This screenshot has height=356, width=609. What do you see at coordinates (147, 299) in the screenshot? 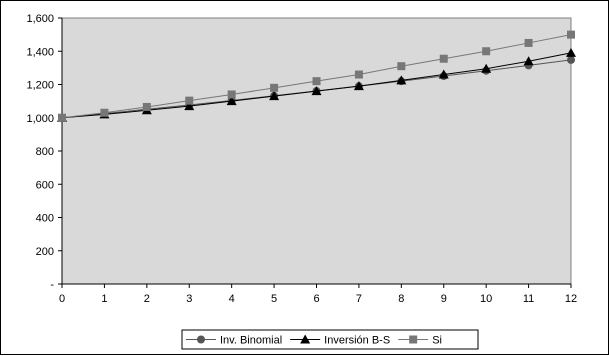
I see `x-tick-label: 2` at bounding box center [147, 299].